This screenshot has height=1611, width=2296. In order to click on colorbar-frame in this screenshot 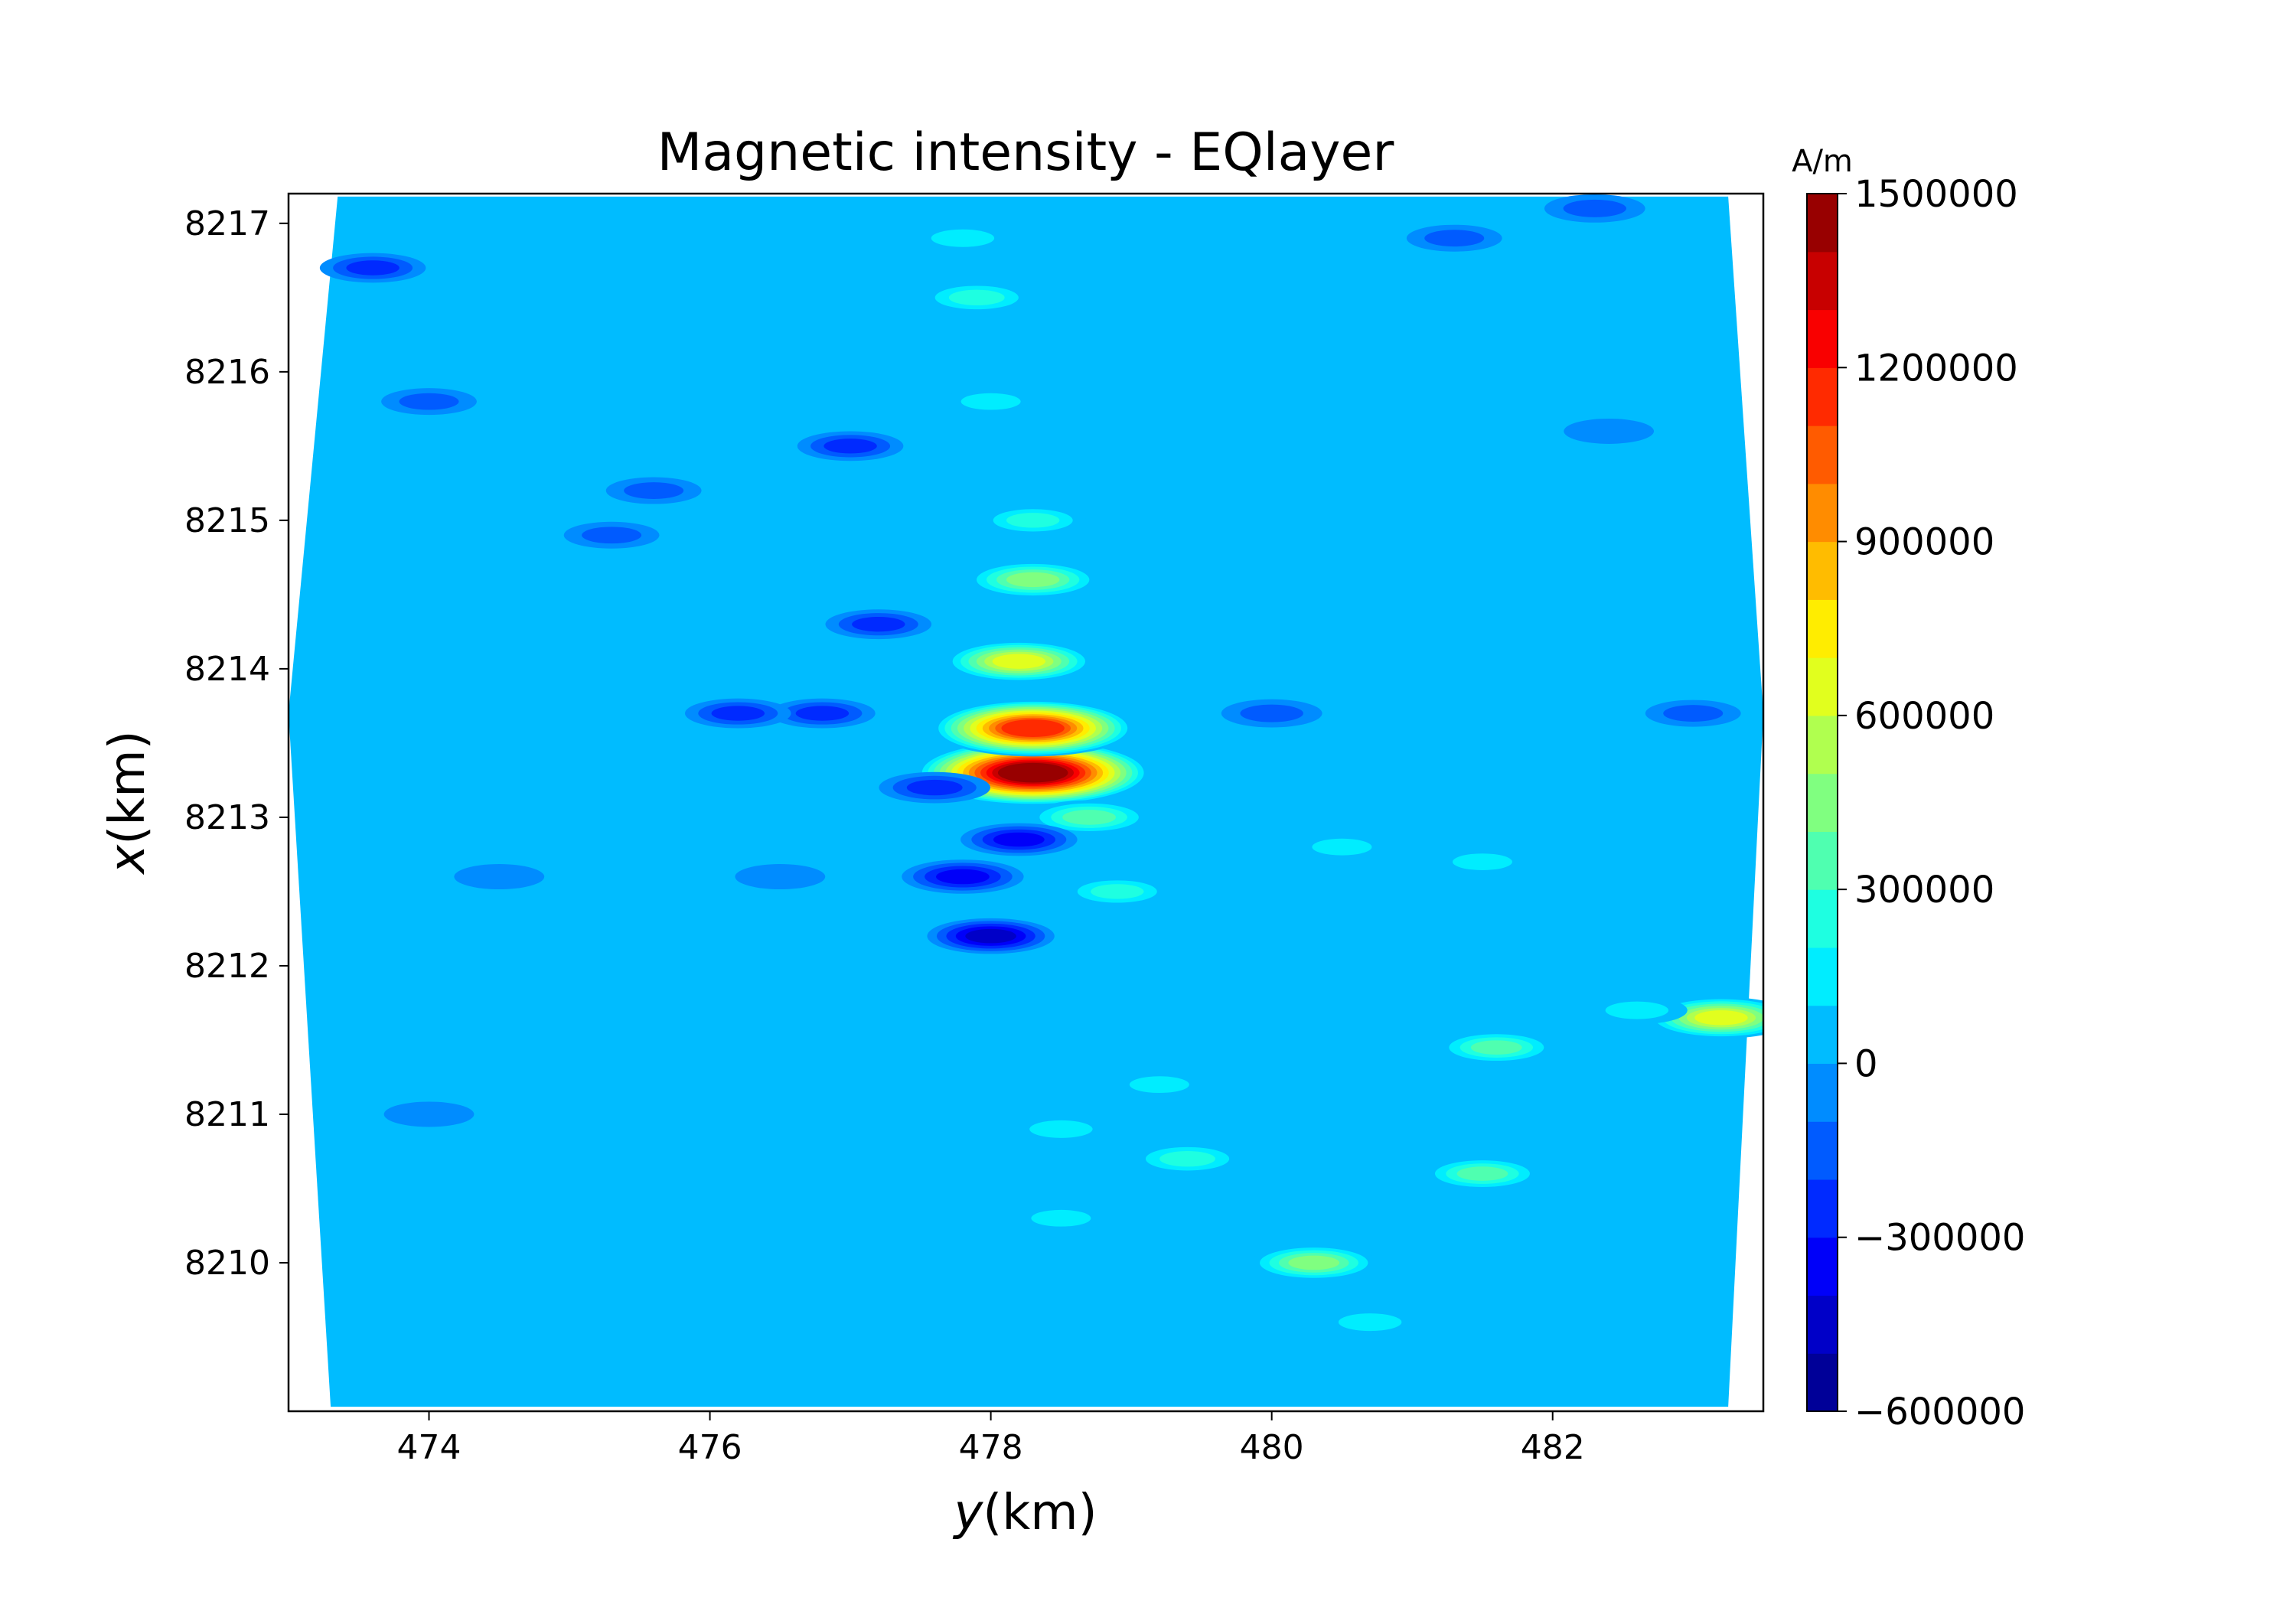, I will do `click(1822, 802)`.